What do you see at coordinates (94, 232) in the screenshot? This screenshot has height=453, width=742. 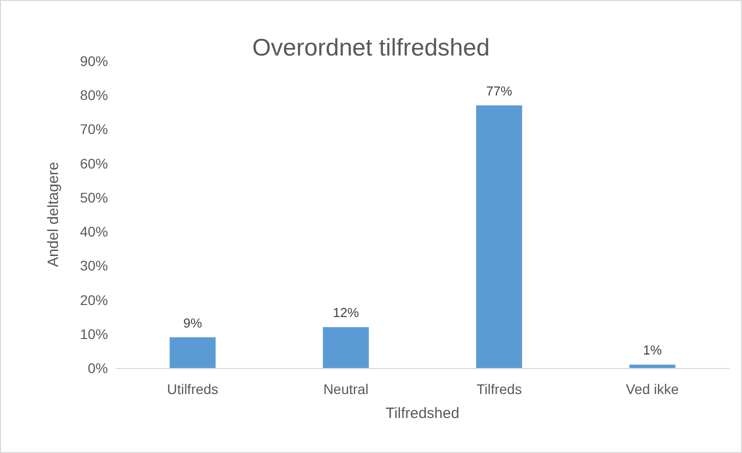 I see `y-tick-label: 40%` at bounding box center [94, 232].